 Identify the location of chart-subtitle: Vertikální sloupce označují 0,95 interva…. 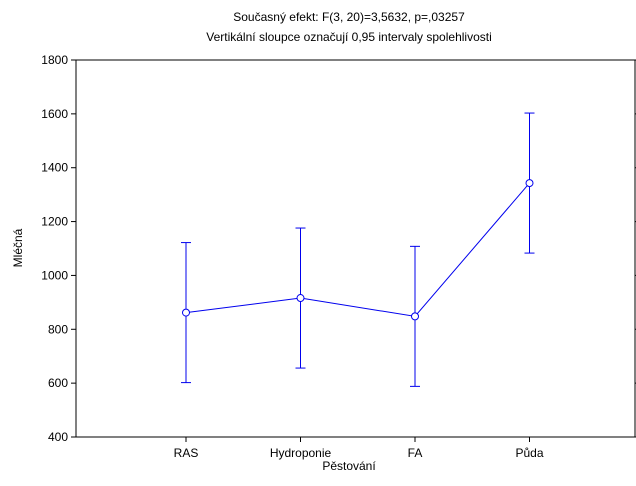
(349, 37).